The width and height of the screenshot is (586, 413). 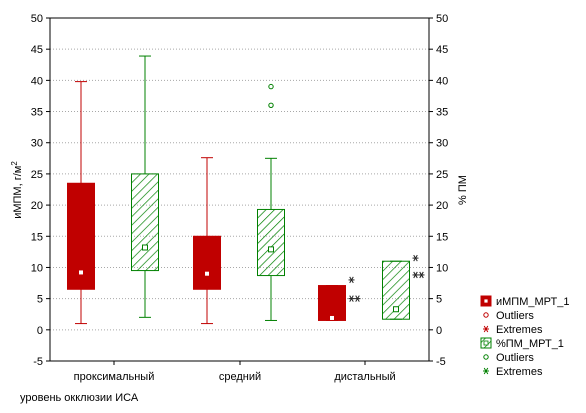 I want to click on legend-item: иМПМ_МРТ_1, so click(x=524, y=301).